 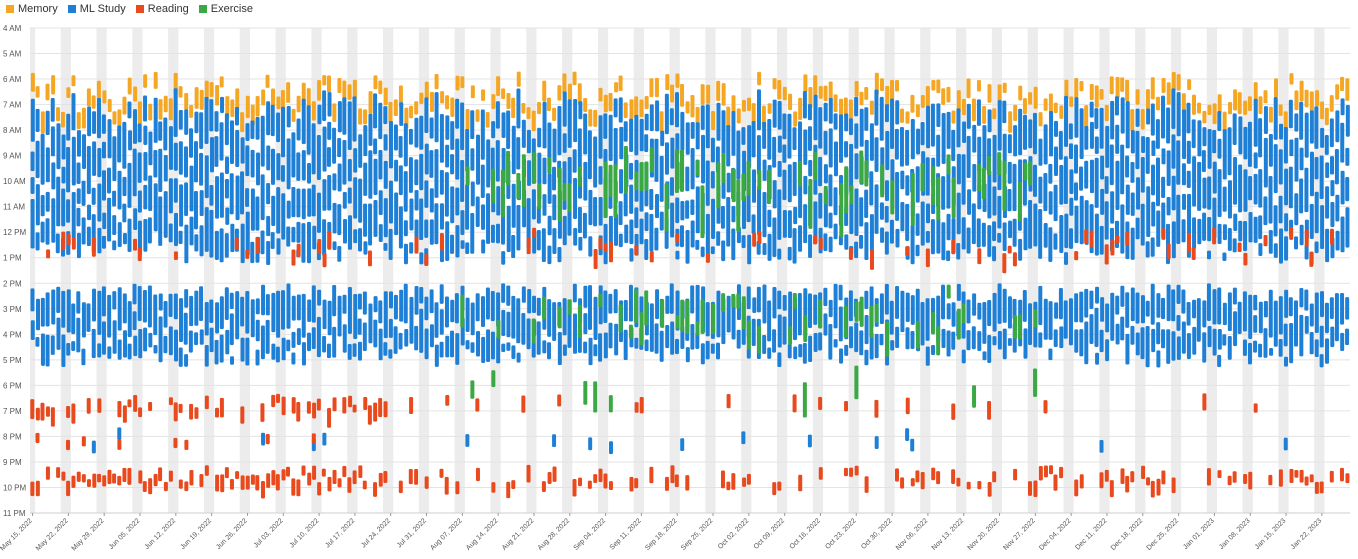 What do you see at coordinates (225, 9) in the screenshot?
I see `legend-item-exercise: Exercise` at bounding box center [225, 9].